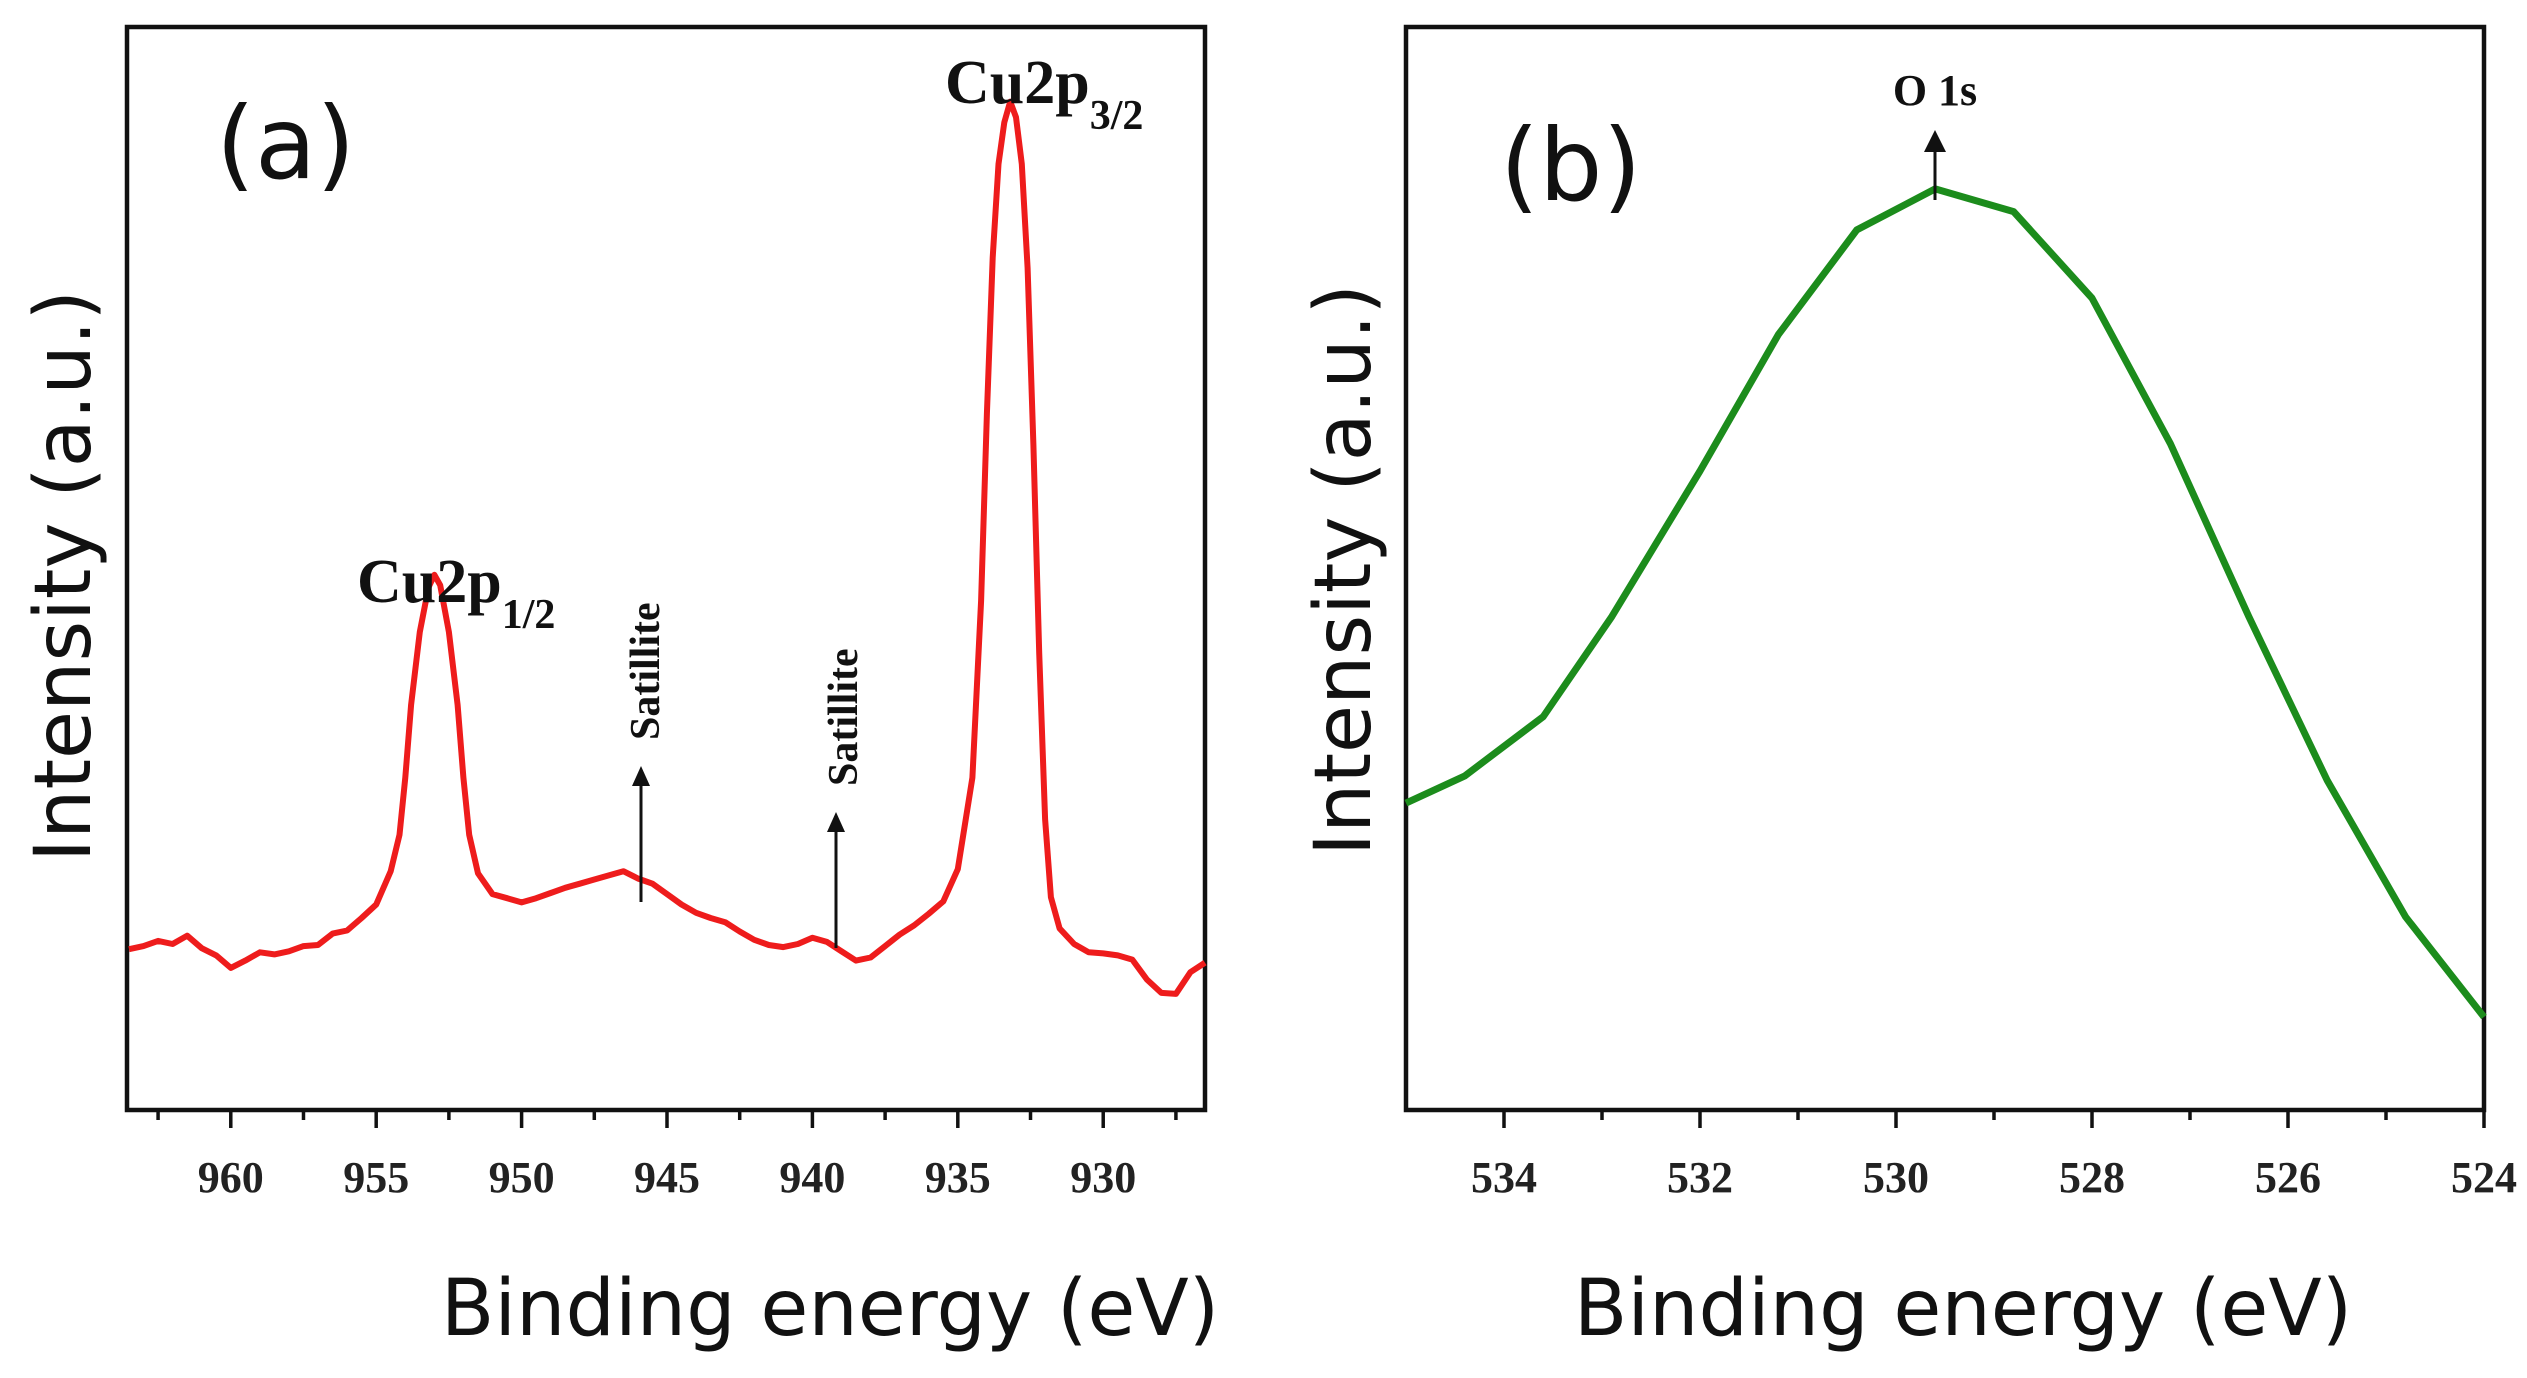  Describe the element at coordinates (285, 143) in the screenshot. I see `panel-a-label: (a)` at that location.